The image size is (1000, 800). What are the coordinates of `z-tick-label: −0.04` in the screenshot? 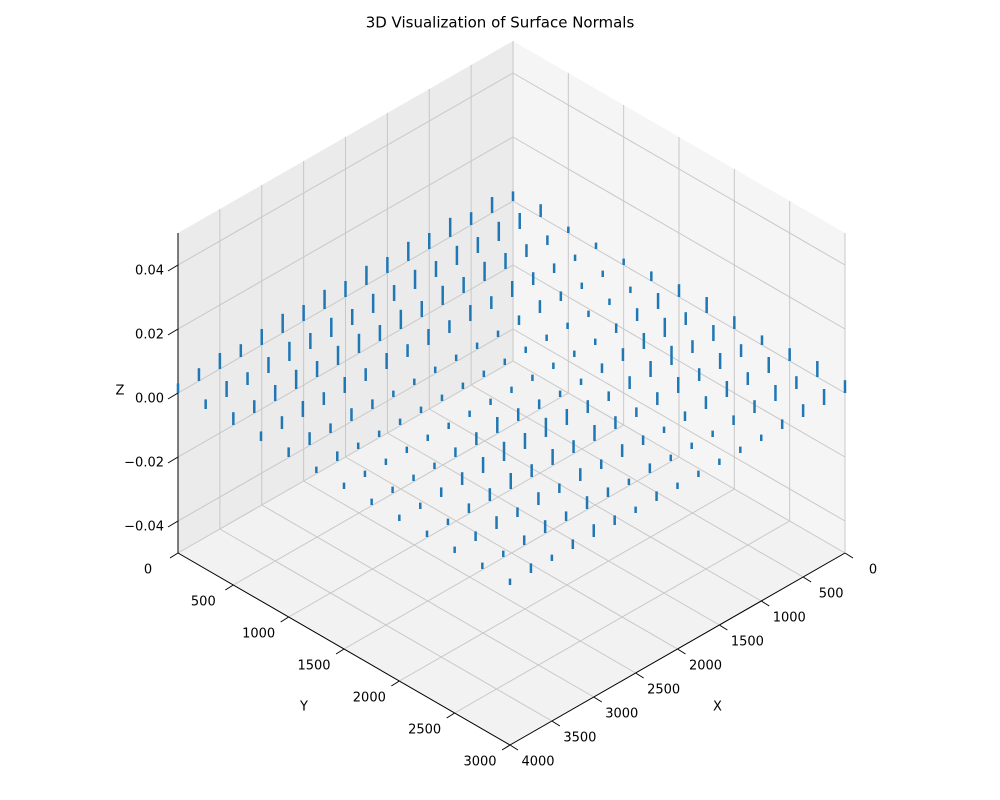 It's located at (144, 527).